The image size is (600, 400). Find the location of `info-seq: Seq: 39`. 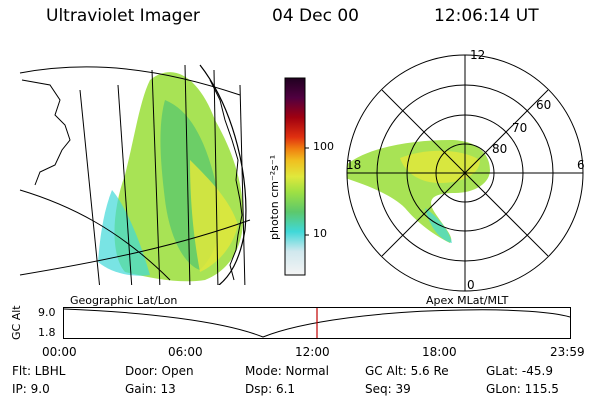

info-seq: Seq: 39 is located at coordinates (388, 389).